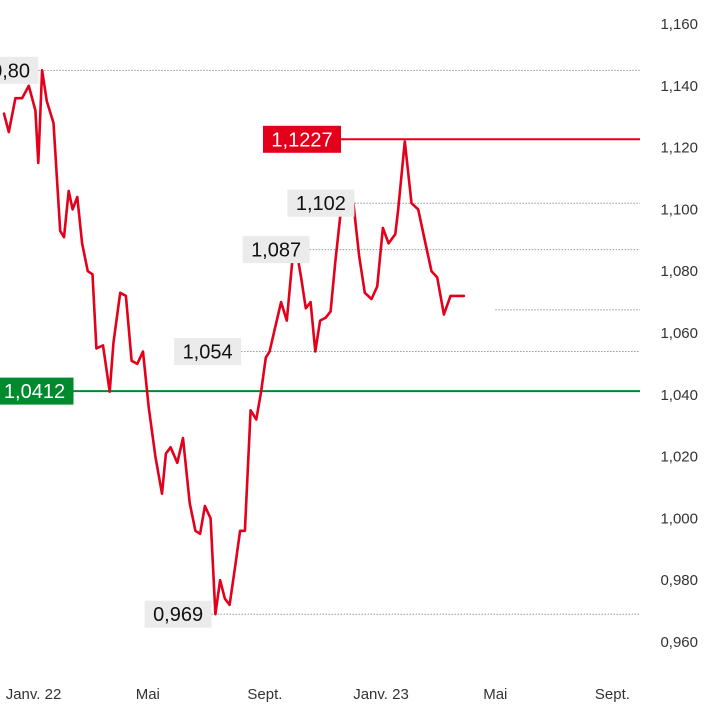  Describe the element at coordinates (318, 694) in the screenshot. I see `x-axis: Janv. 22 Mai Sept. Janv. 23 Mai Sept.` at that location.